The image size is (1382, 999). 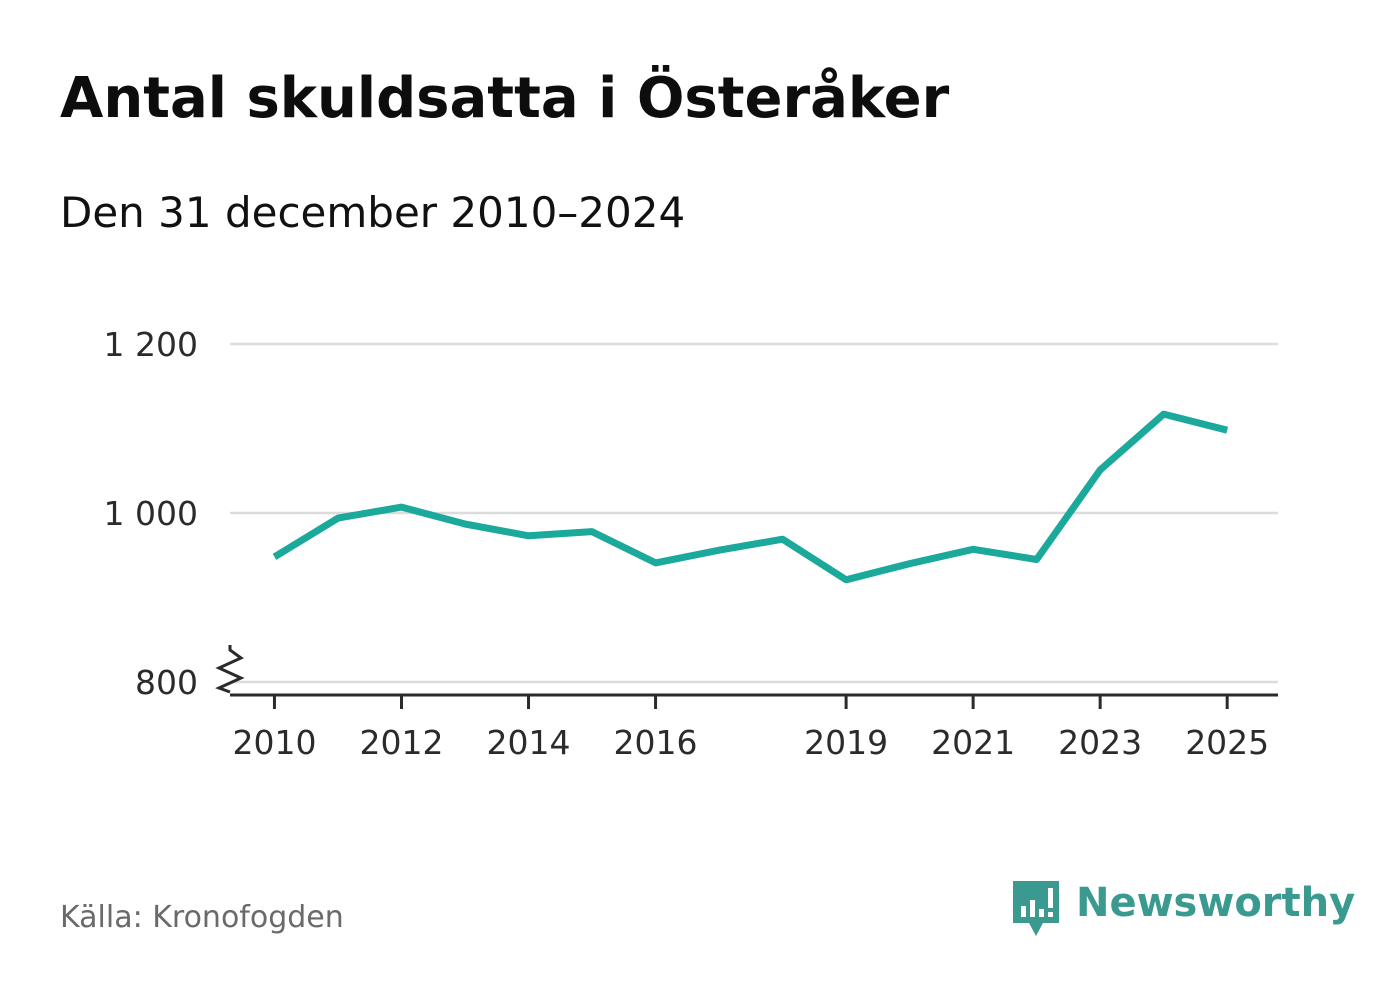 What do you see at coordinates (202, 917) in the screenshot?
I see `source-note: Källa: Kronofogden` at bounding box center [202, 917].